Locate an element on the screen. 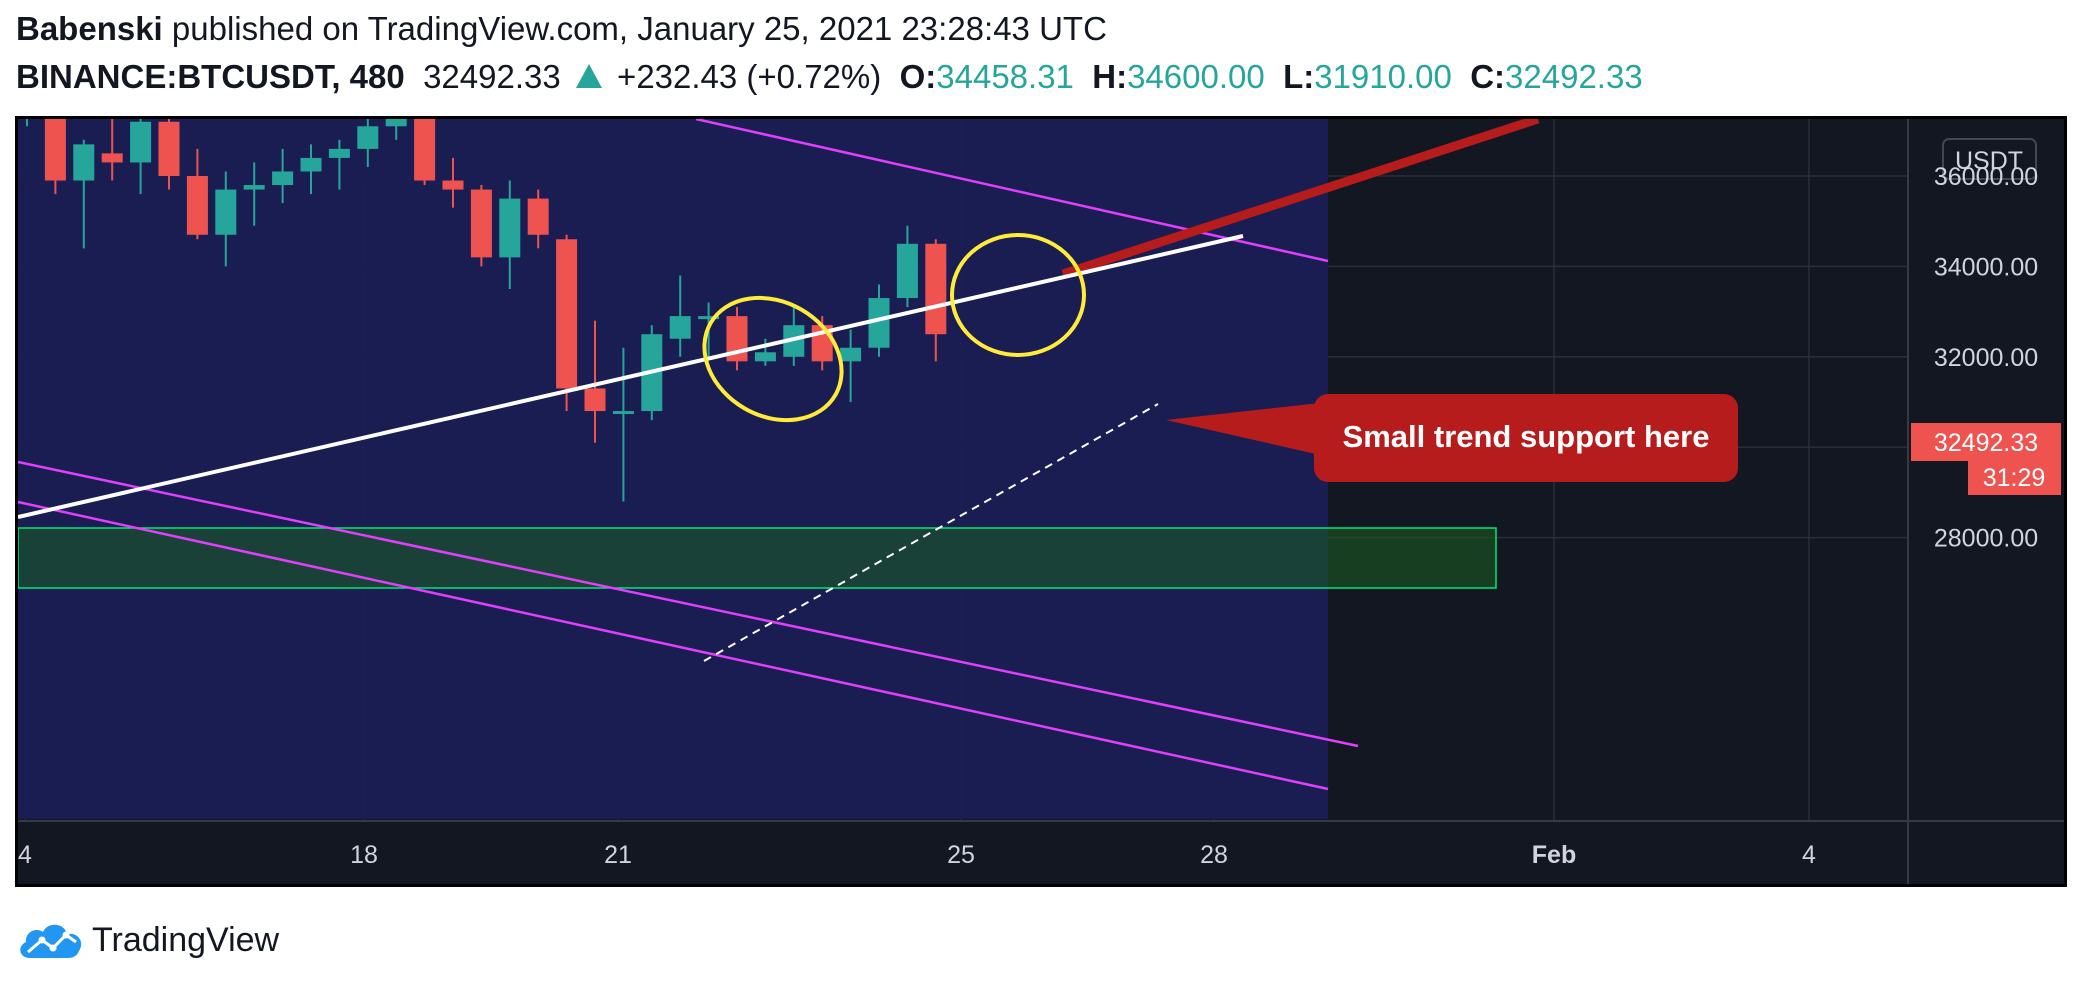 This screenshot has width=2083, height=988. low-label: L: is located at coordinates (1299, 76).